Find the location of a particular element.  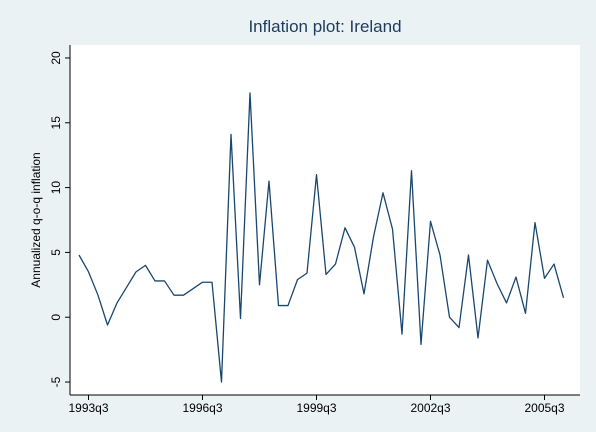

y-tick-label: 20 is located at coordinates (56, 58).